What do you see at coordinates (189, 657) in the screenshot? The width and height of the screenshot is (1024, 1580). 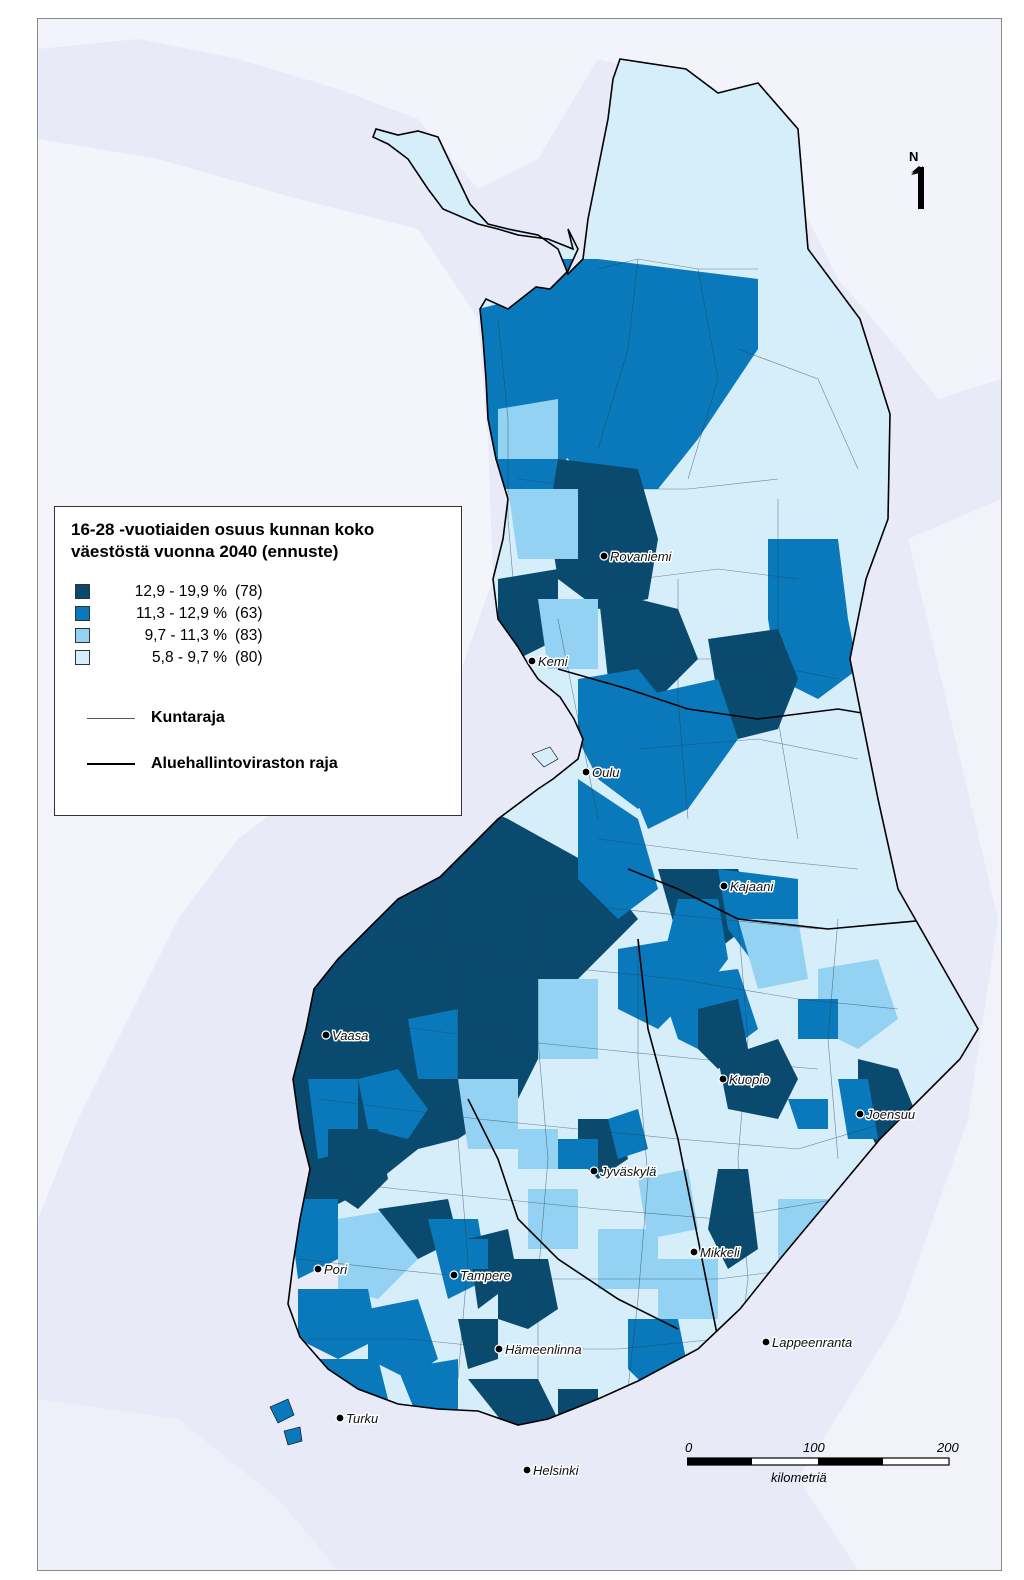 I see `legend-range-4: 5,8 - 9,7 %` at bounding box center [189, 657].